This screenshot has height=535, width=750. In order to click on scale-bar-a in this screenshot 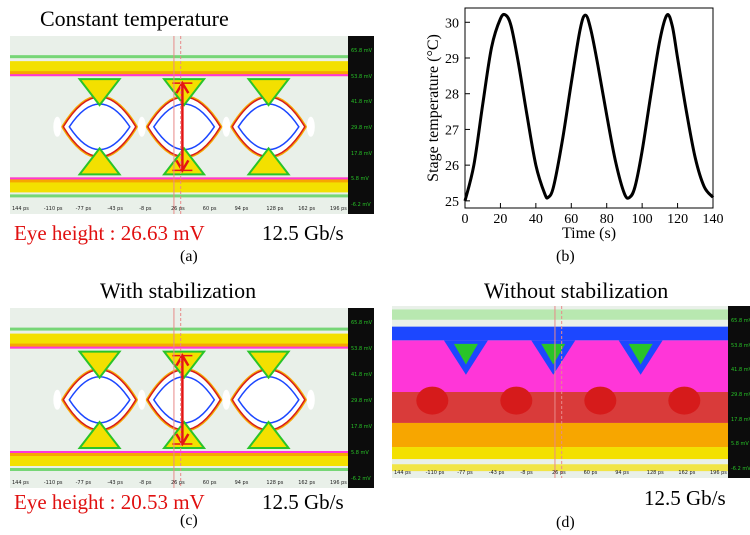, I will do `click(361, 125)`.